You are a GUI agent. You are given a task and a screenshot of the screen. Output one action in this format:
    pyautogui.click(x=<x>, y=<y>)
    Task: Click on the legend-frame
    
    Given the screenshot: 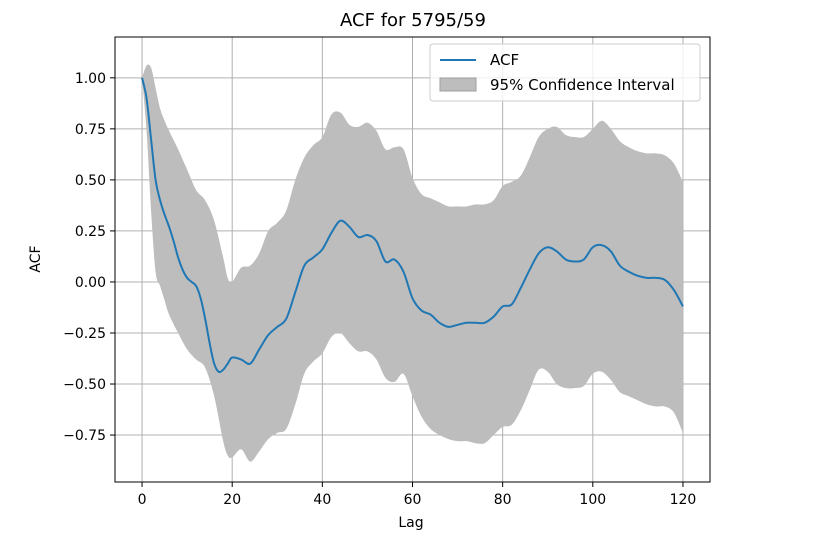 What is the action you would take?
    pyautogui.click(x=565, y=72)
    